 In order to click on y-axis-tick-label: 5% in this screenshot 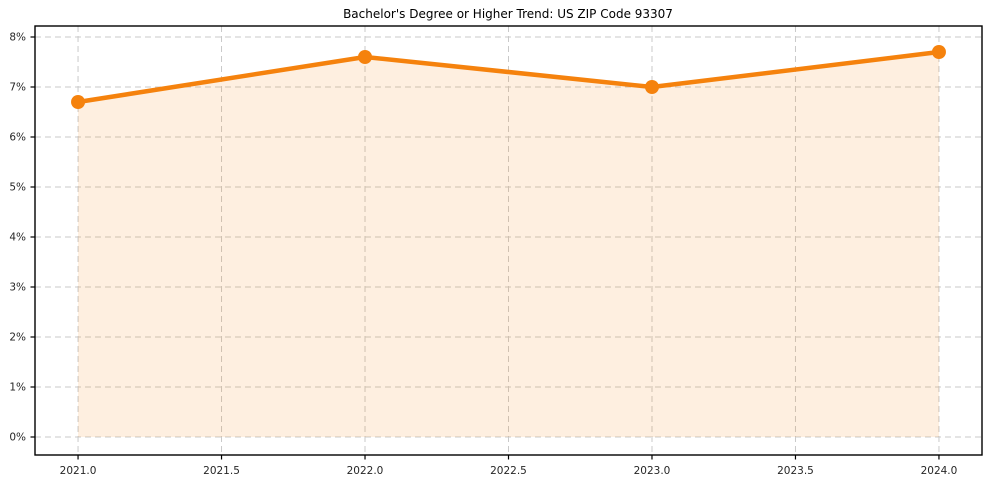, I will do `click(17, 188)`.